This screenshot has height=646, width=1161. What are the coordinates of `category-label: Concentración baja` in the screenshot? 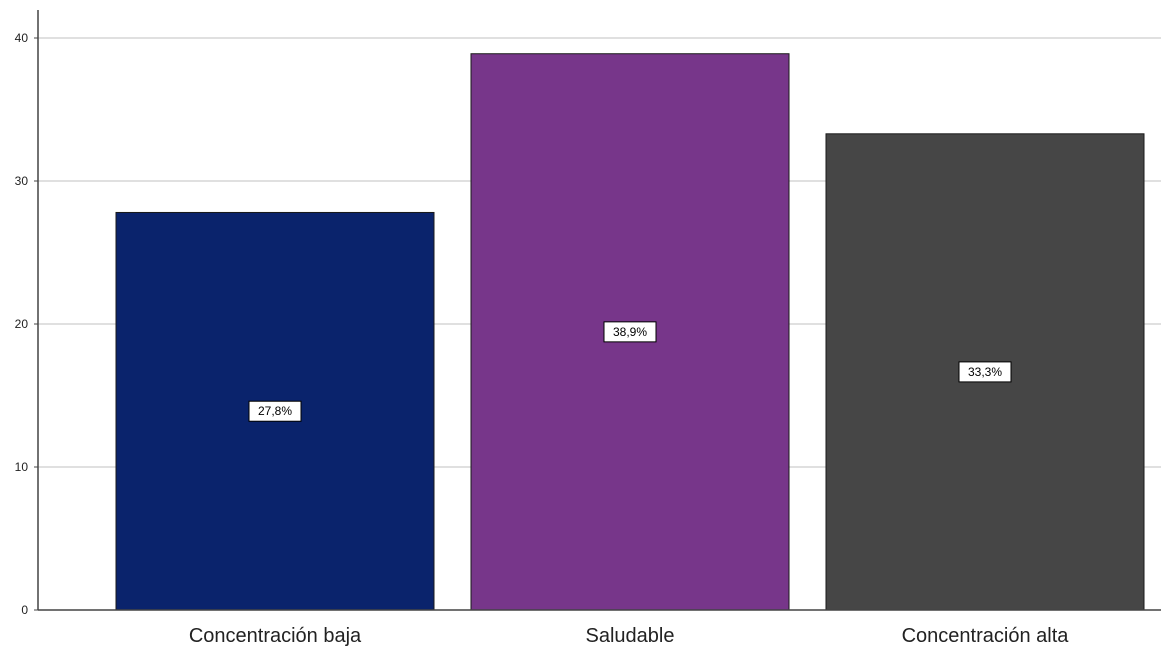 It's located at (275, 635).